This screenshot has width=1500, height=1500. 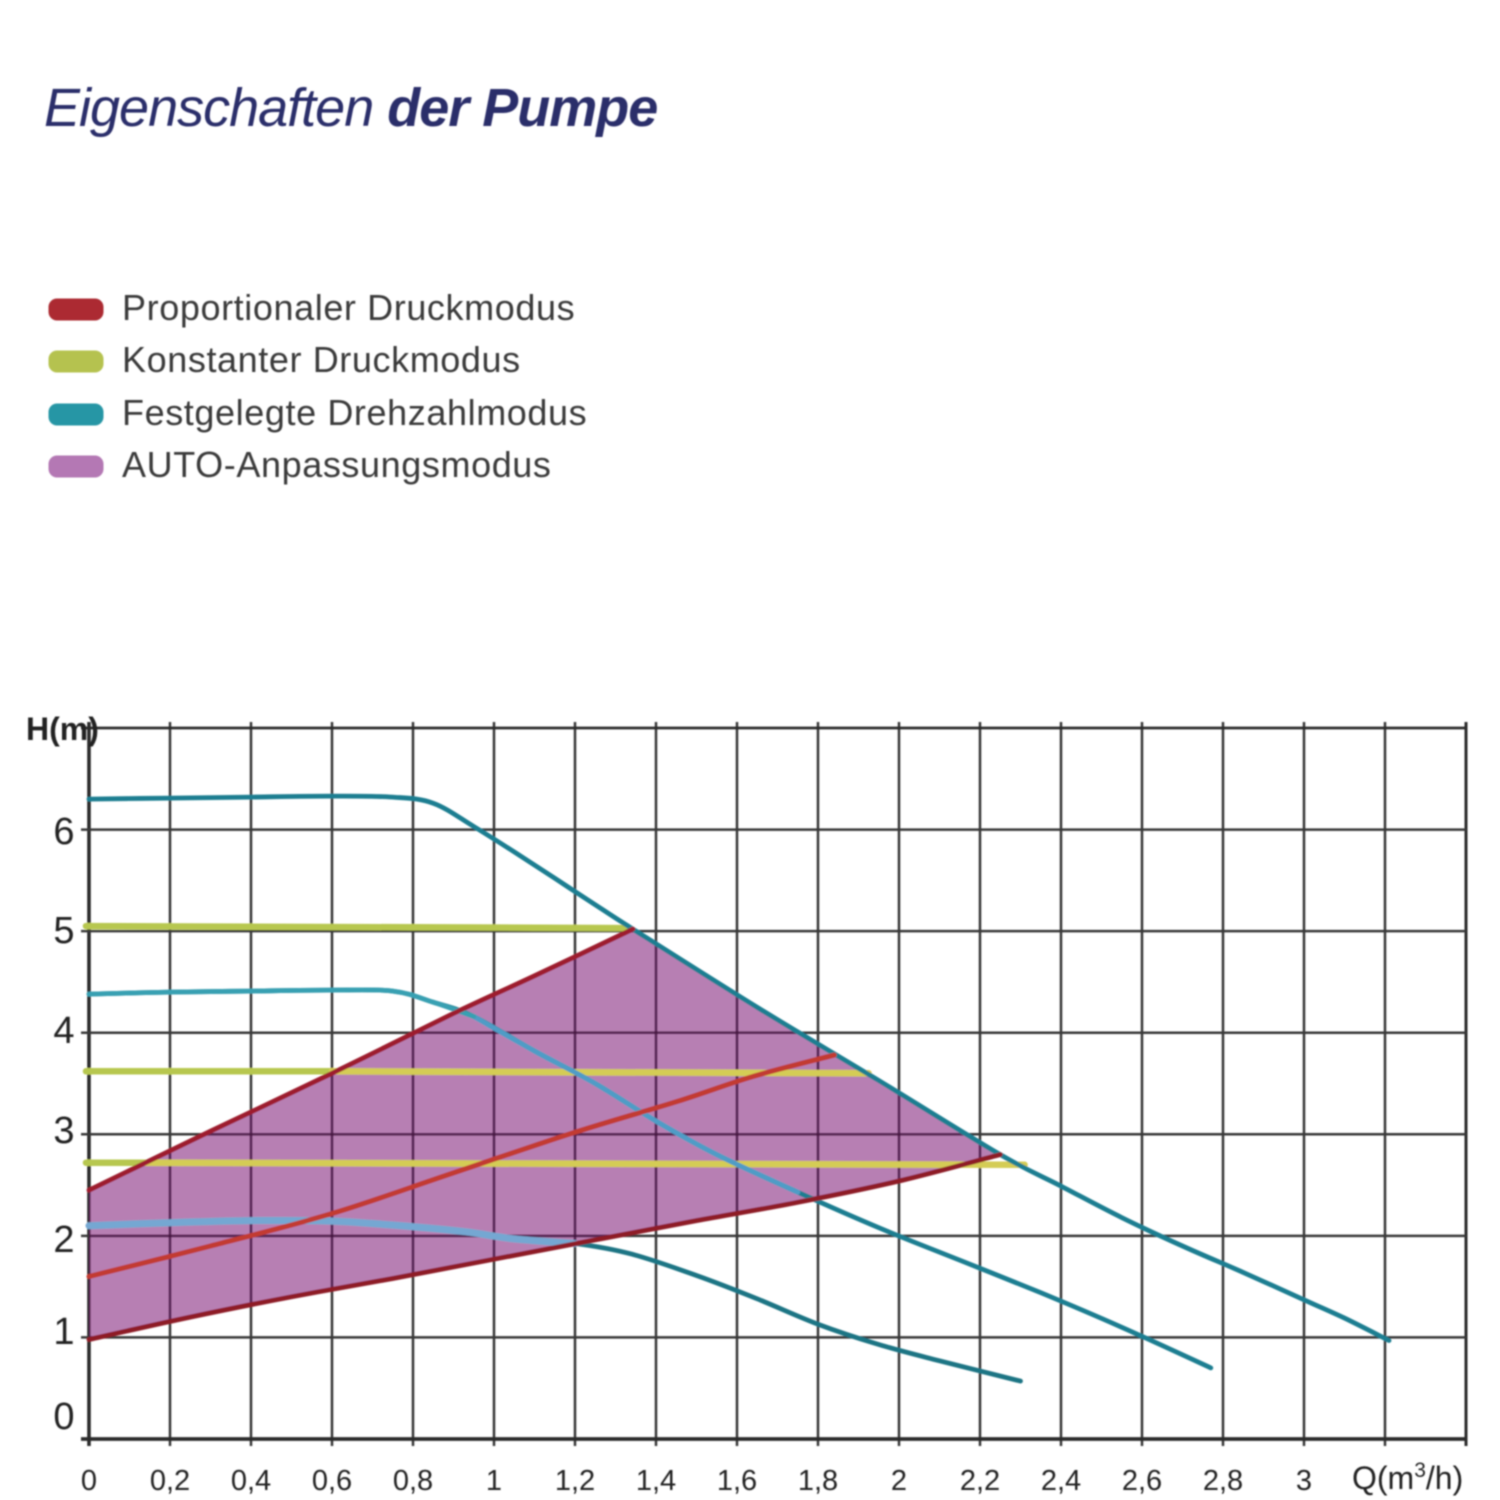 What do you see at coordinates (62, 729) in the screenshot?
I see `svg-text: H(m)` at bounding box center [62, 729].